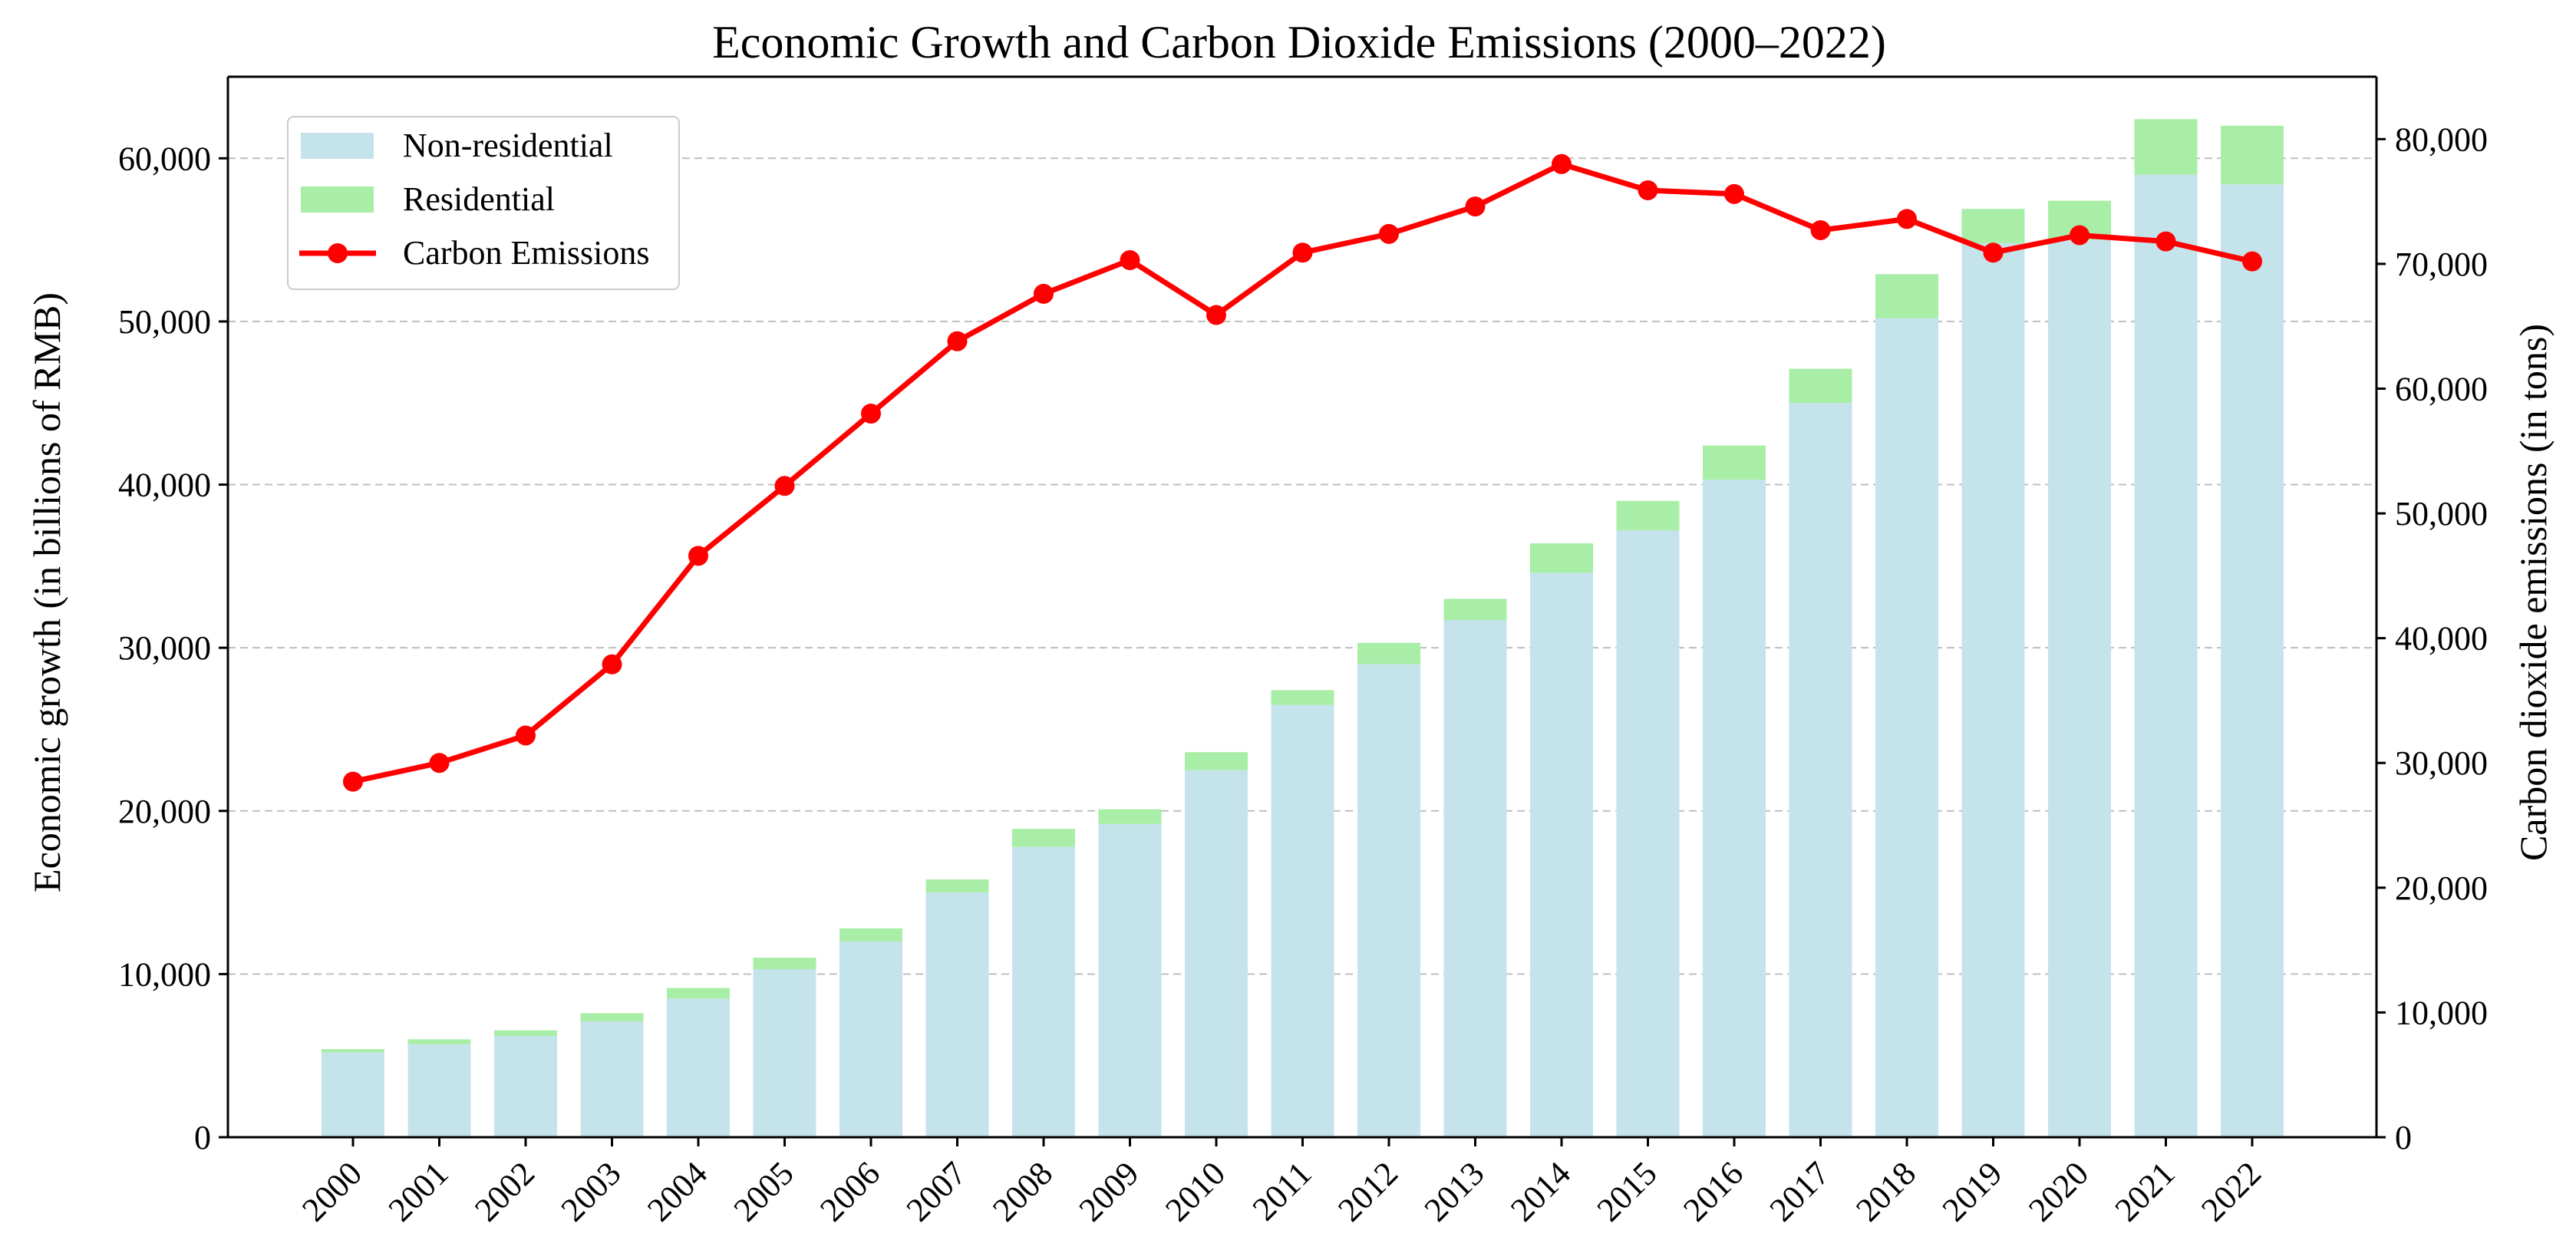  Describe the element at coordinates (164, 158) in the screenshot. I see `y-left-tick-label: 60,000` at that location.